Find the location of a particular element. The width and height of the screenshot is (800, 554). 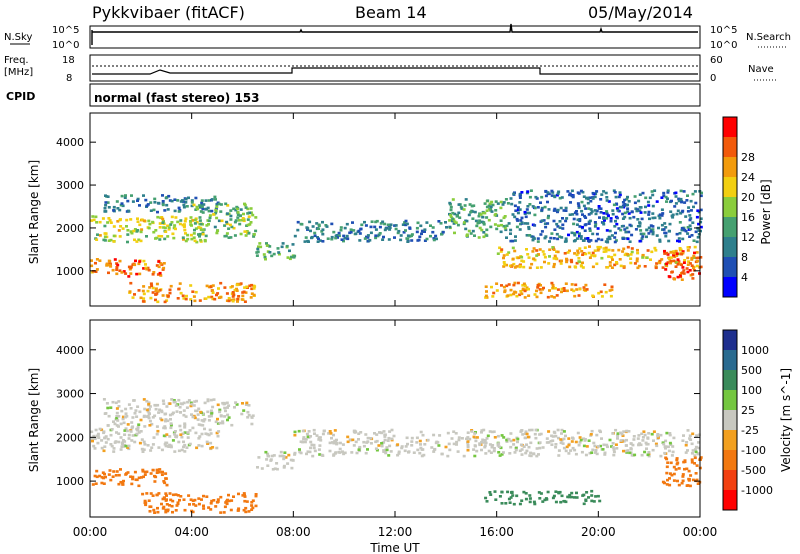

power-colorbar-tick-label: 4 is located at coordinates (744, 277).